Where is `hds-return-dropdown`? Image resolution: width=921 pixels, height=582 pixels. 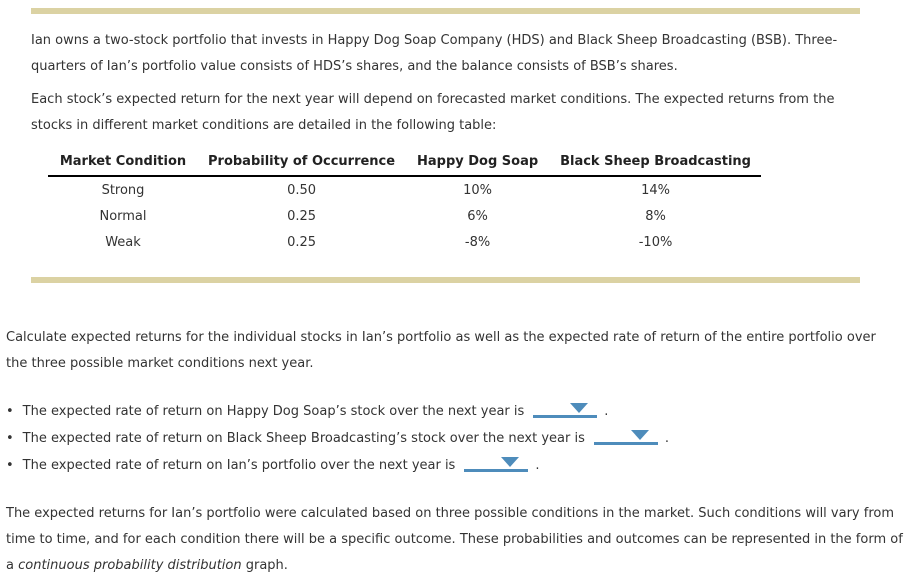 hds-return-dropdown is located at coordinates (565, 409).